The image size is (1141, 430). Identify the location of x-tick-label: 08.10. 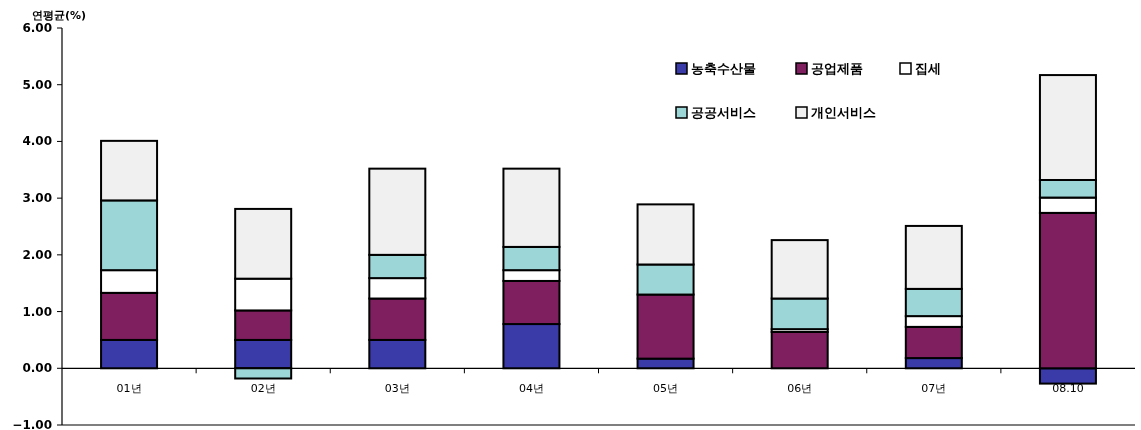
(1068, 389).